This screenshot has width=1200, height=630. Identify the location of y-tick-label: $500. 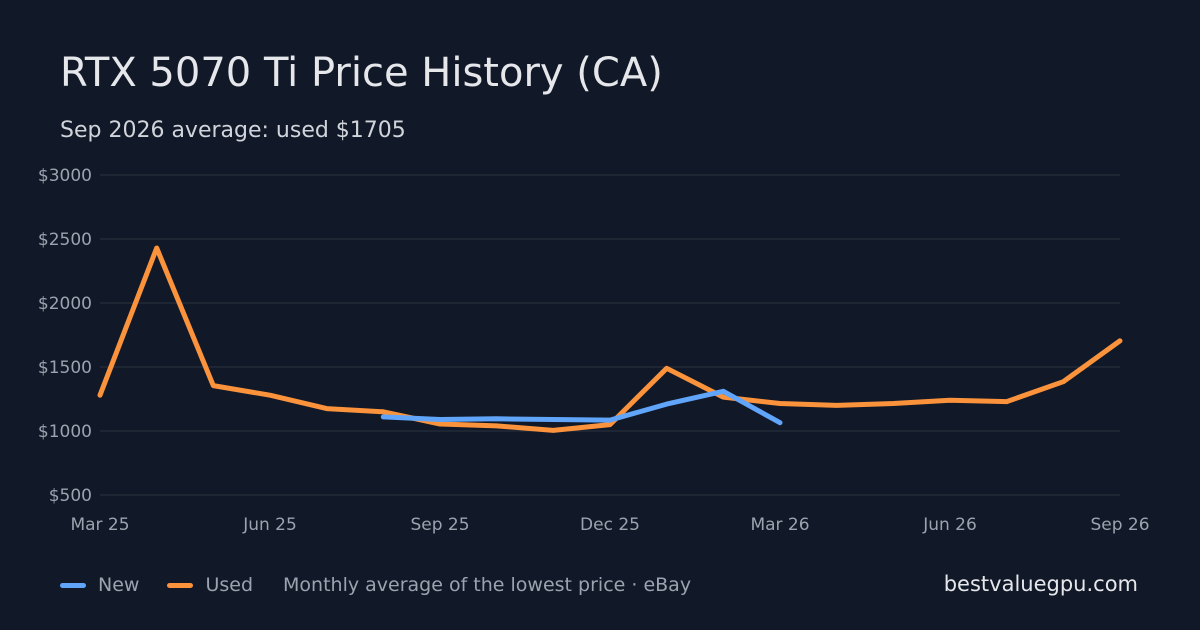
(70, 496).